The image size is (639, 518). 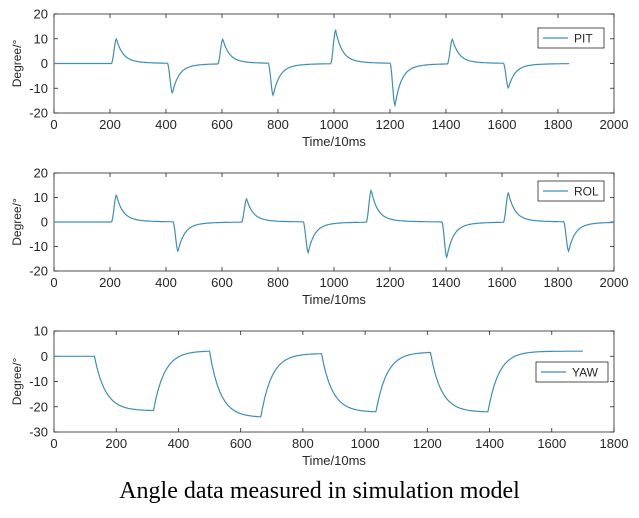 What do you see at coordinates (312, 68) in the screenshot?
I see `series-line-pit` at bounding box center [312, 68].